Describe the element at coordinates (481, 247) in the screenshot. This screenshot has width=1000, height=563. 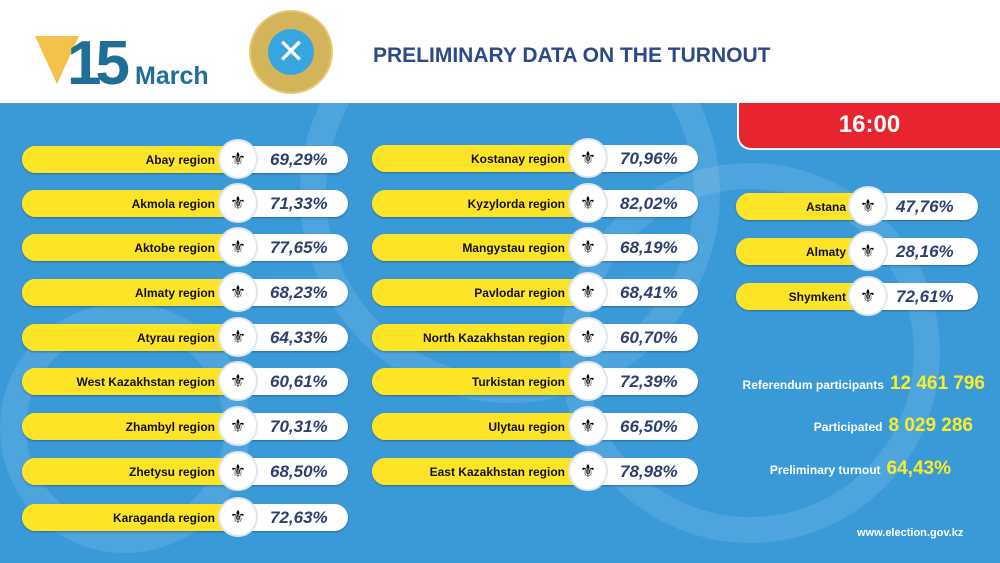
I see `region-name: Mangystau region` at that location.